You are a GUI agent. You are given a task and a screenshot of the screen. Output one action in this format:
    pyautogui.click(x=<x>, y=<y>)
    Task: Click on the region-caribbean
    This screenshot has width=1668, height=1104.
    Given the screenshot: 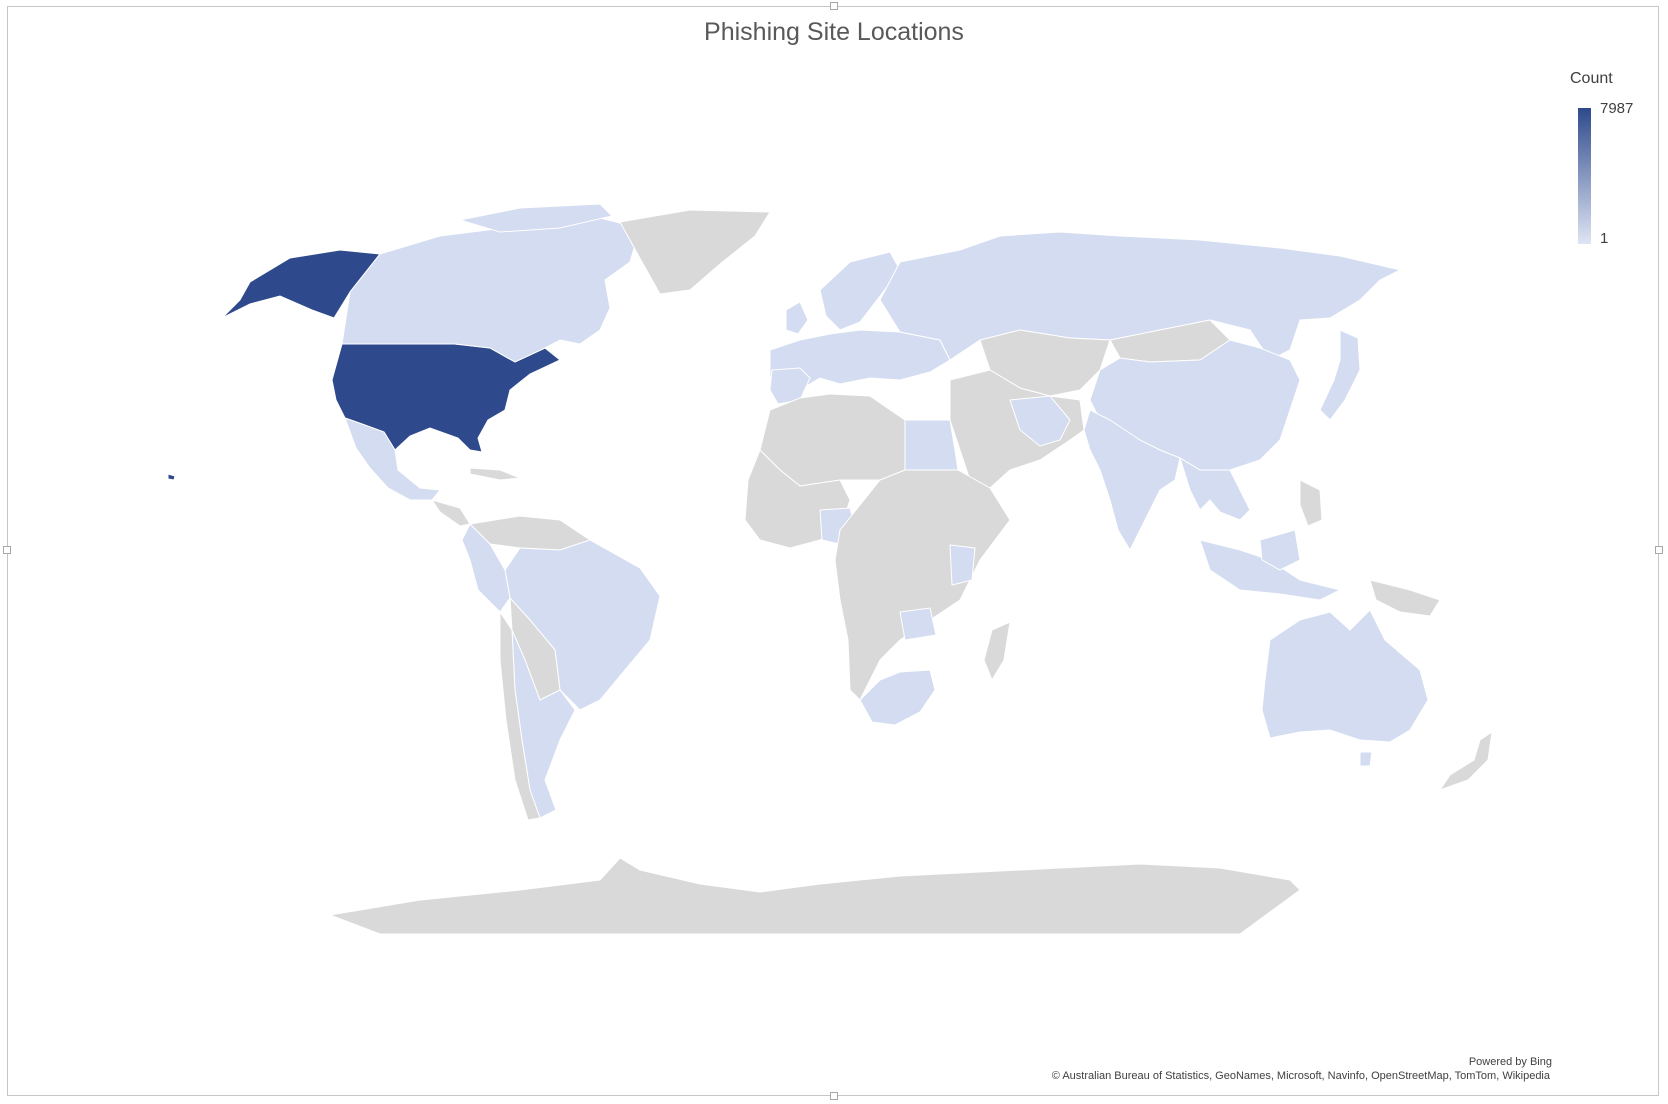 What is the action you would take?
    pyautogui.click(x=495, y=474)
    